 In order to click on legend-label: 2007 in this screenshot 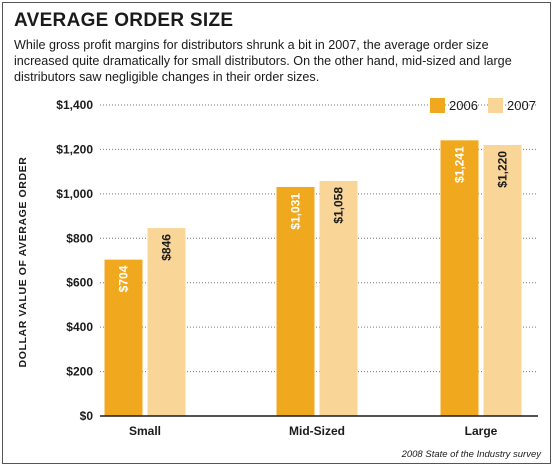, I will do `click(521, 105)`.